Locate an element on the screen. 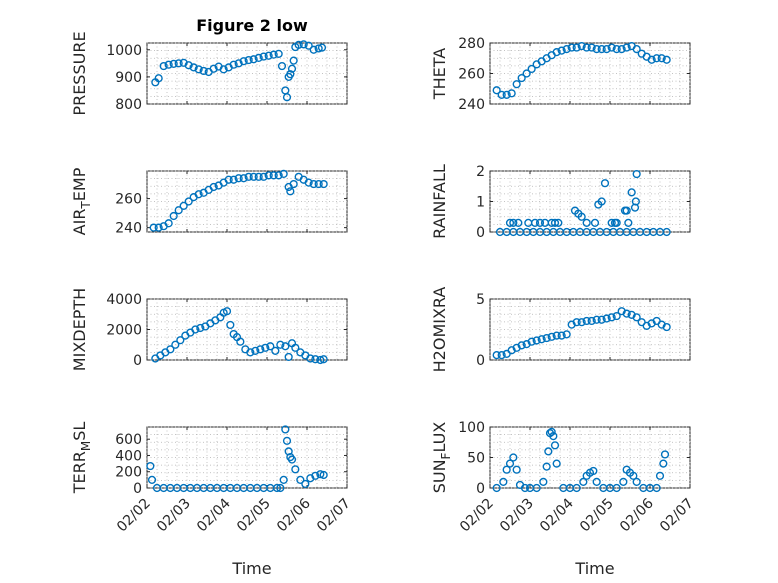 The image size is (778, 583). x-tick-label: 02/02 is located at coordinates (477, 516).